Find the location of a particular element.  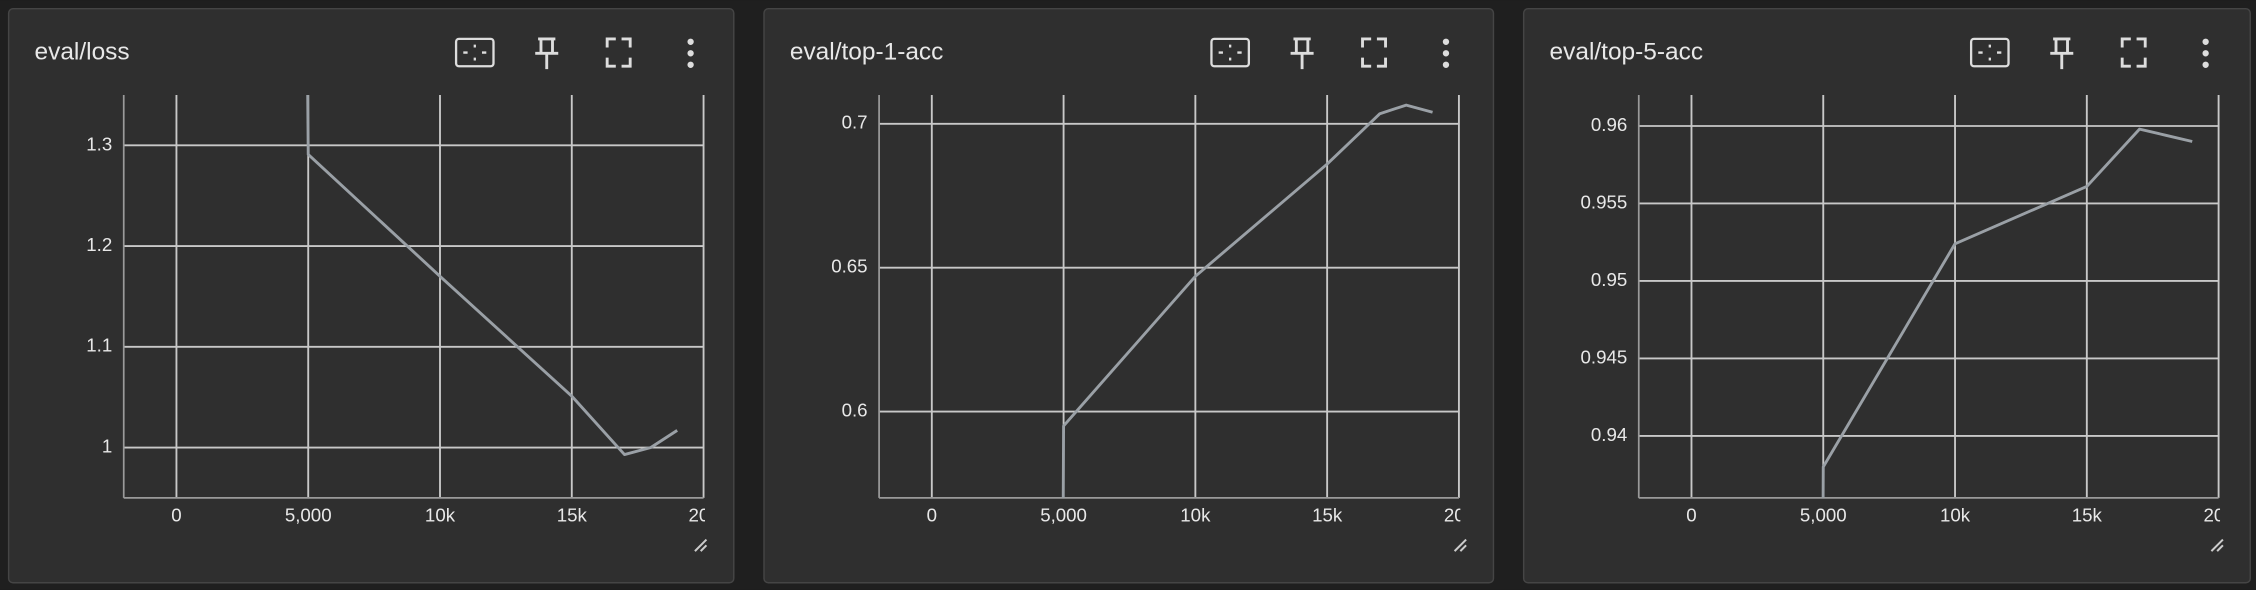

y-tick-label: 1.3 is located at coordinates (99, 143).